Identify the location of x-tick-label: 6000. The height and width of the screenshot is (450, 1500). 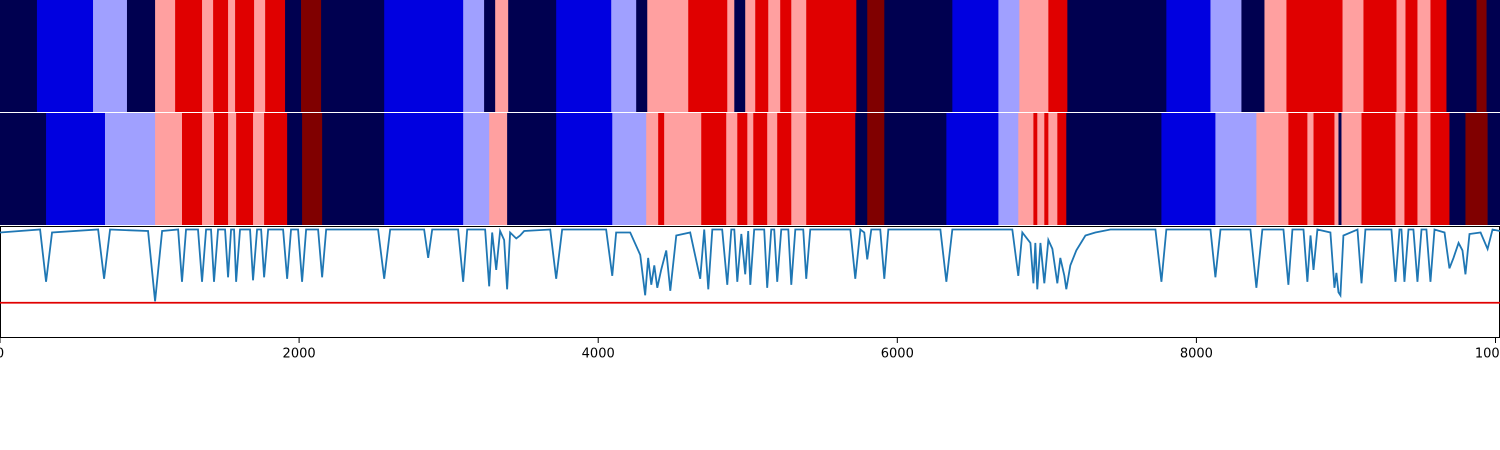
(897, 354).